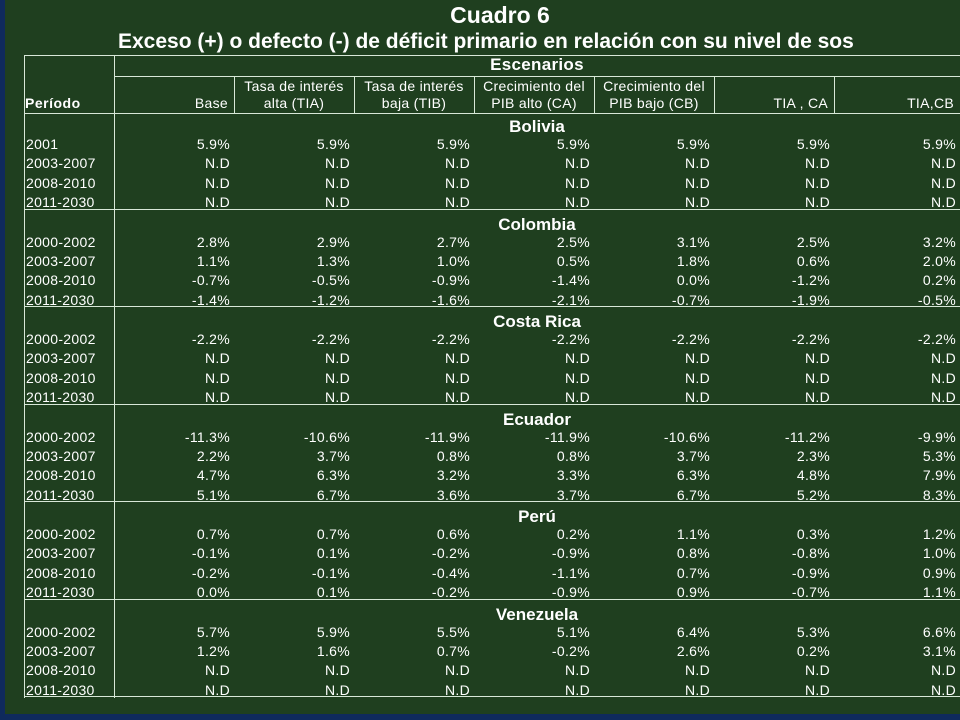 Image resolution: width=960 pixels, height=720 pixels. What do you see at coordinates (939, 475) in the screenshot?
I see `value-cell: 7.9%` at bounding box center [939, 475].